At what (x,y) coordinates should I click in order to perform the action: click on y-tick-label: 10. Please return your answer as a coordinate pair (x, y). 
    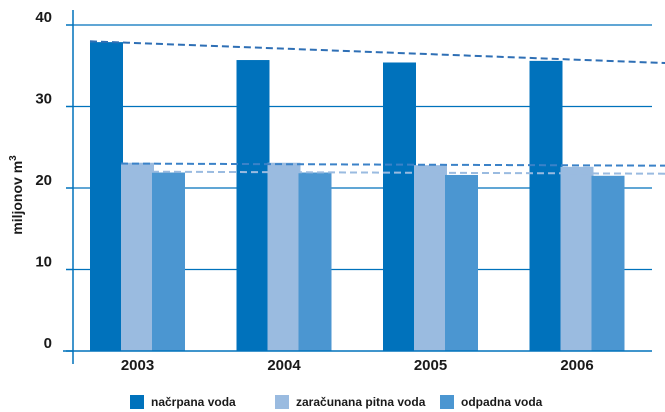
    Looking at the image, I should click on (43, 262).